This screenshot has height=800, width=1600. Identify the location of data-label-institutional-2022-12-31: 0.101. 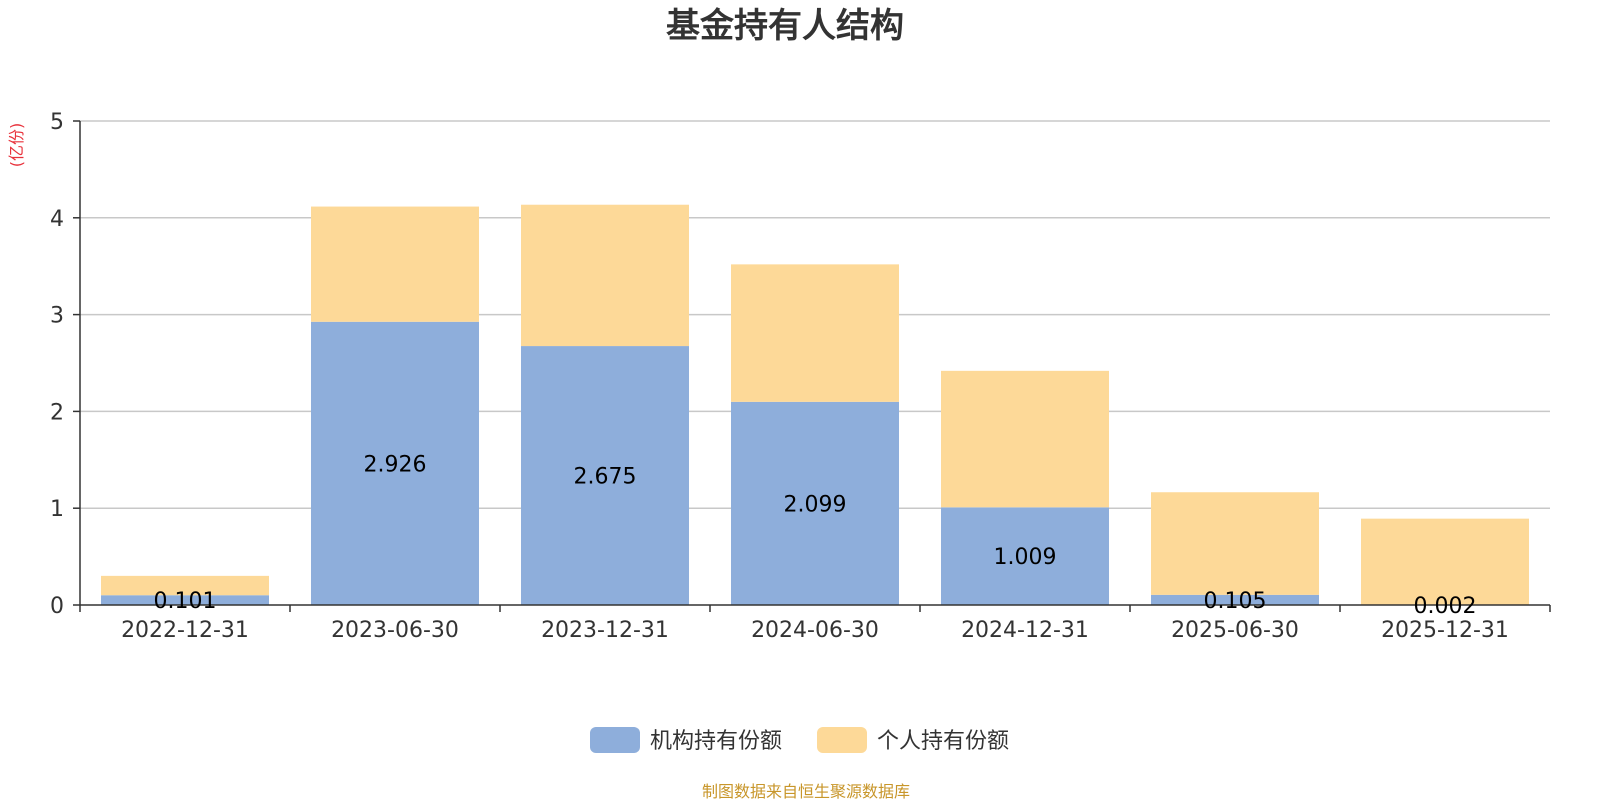
(185, 601).